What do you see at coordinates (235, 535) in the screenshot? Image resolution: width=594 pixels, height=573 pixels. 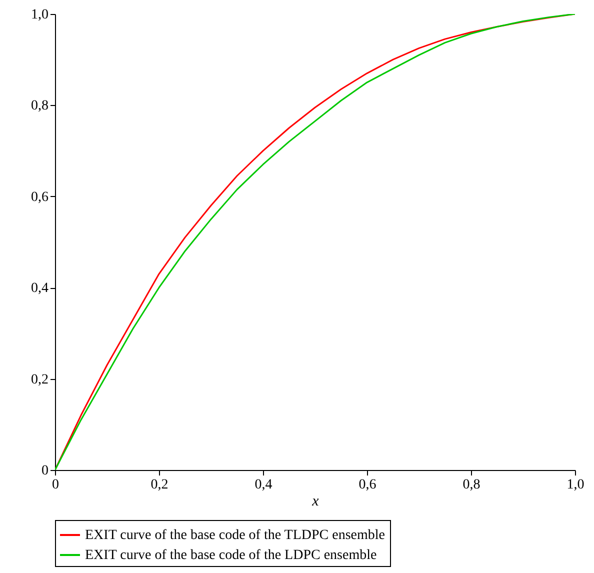 I see `legend-label: EXIT curve of the base code of the TLDPC ensemble` at bounding box center [235, 535].